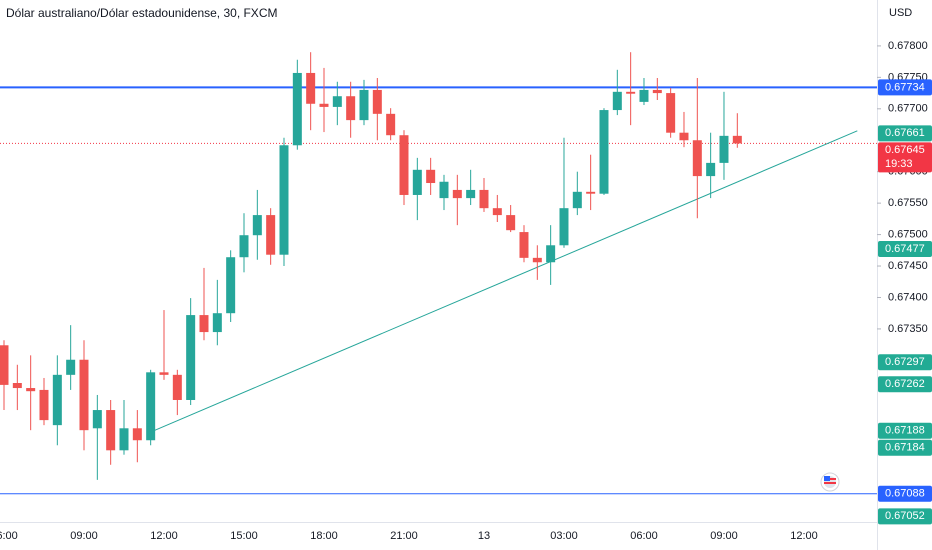  I want to click on price-badge-label: 0.67188, so click(905, 431).